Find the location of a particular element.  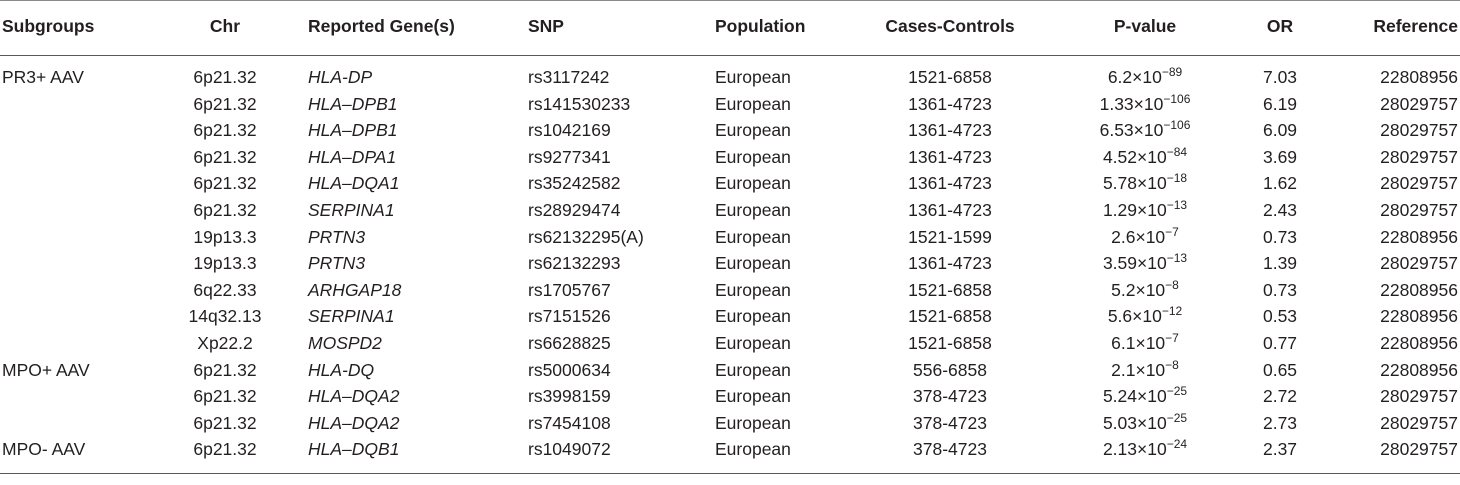

cell-gene: PRTN3 is located at coordinates (337, 263).